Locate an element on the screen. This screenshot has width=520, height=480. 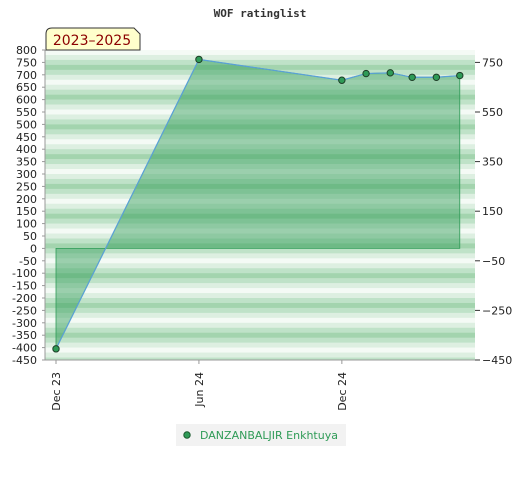
left-tick-label: 200 is located at coordinates (26, 199).